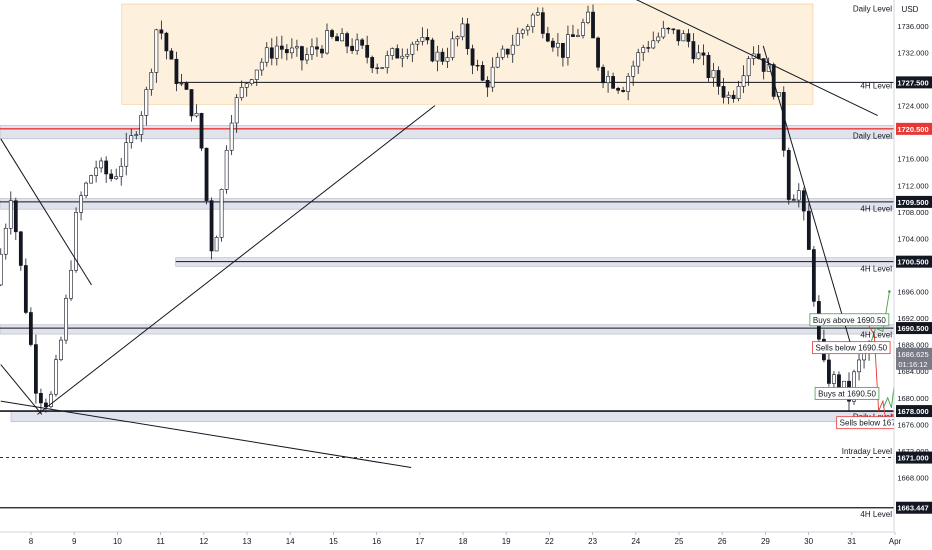 The image size is (932, 550). Describe the element at coordinates (807, 197) in the screenshot. I see `trendline-drop` at that location.